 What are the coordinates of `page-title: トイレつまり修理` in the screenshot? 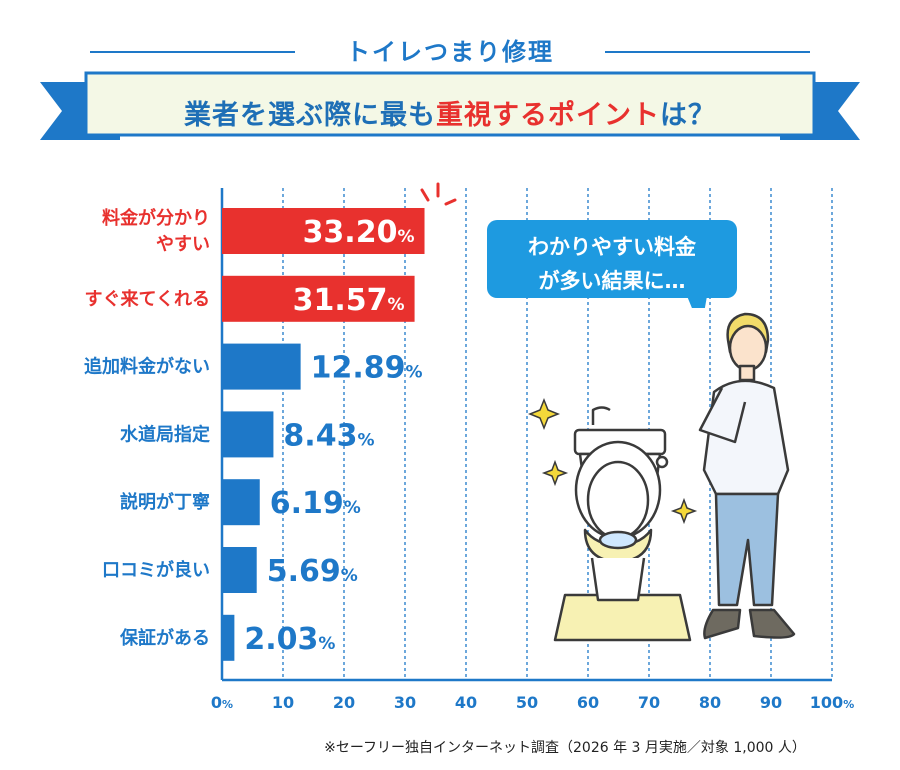 It's located at (450, 52).